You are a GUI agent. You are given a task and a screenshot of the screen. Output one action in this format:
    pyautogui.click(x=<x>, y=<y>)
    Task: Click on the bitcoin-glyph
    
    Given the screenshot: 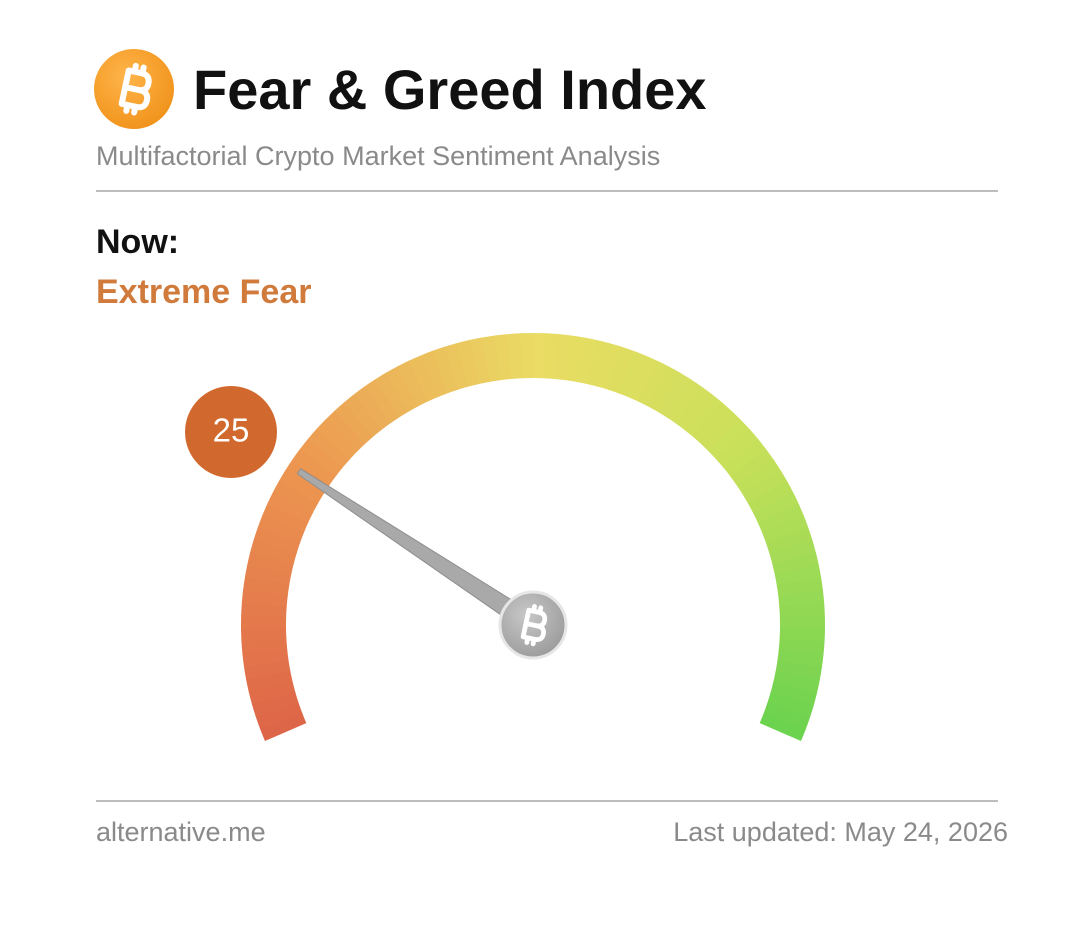 What is the action you would take?
    pyautogui.click(x=534, y=625)
    